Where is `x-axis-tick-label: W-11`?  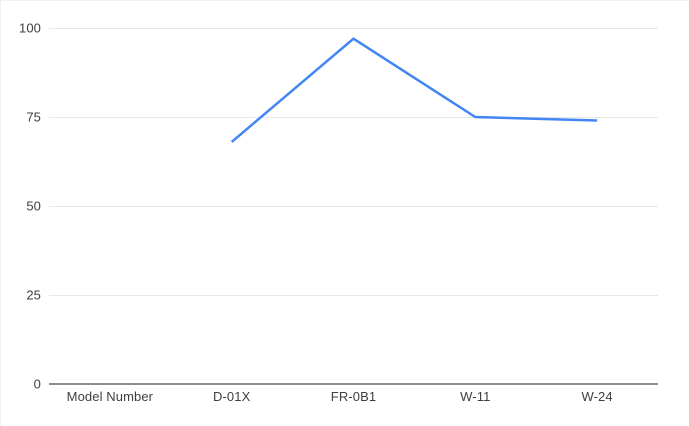 x-axis-tick-label: W-11 is located at coordinates (475, 396).